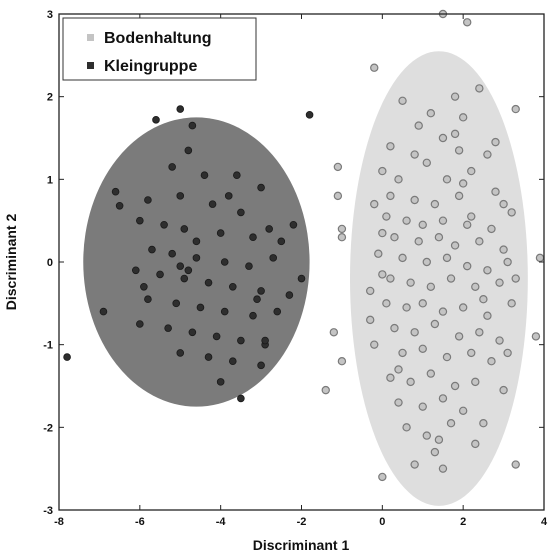 The width and height of the screenshot is (554, 555). Describe the element at coordinates (90, 37) in the screenshot. I see `legend-marker-bodenhaltung` at that location.